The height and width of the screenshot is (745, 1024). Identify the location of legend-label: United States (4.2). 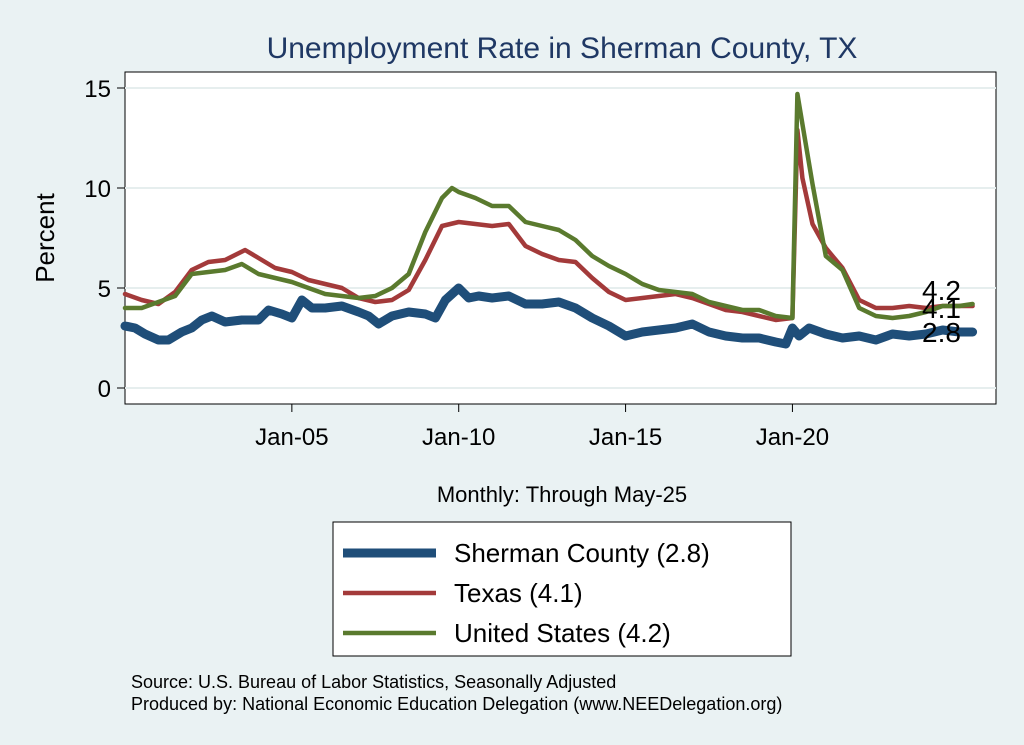
(562, 633).